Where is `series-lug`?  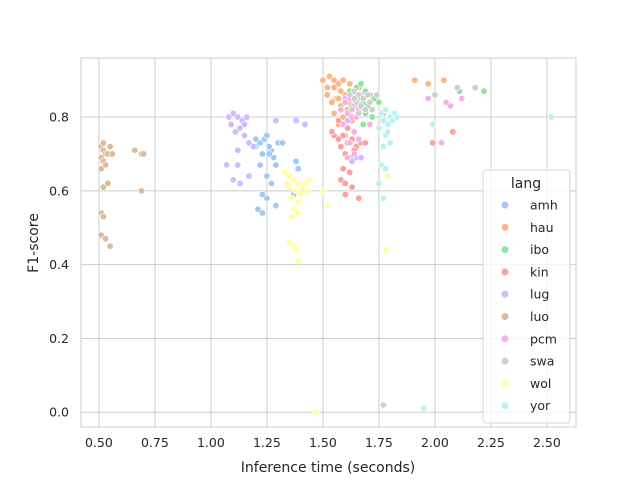 series-lug is located at coordinates (294, 141).